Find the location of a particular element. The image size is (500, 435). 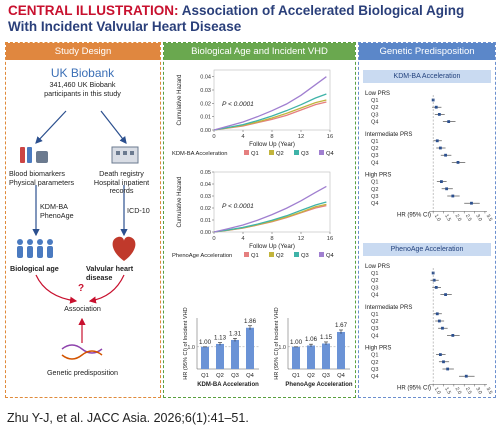

people-icon is located at coordinates (35, 248).